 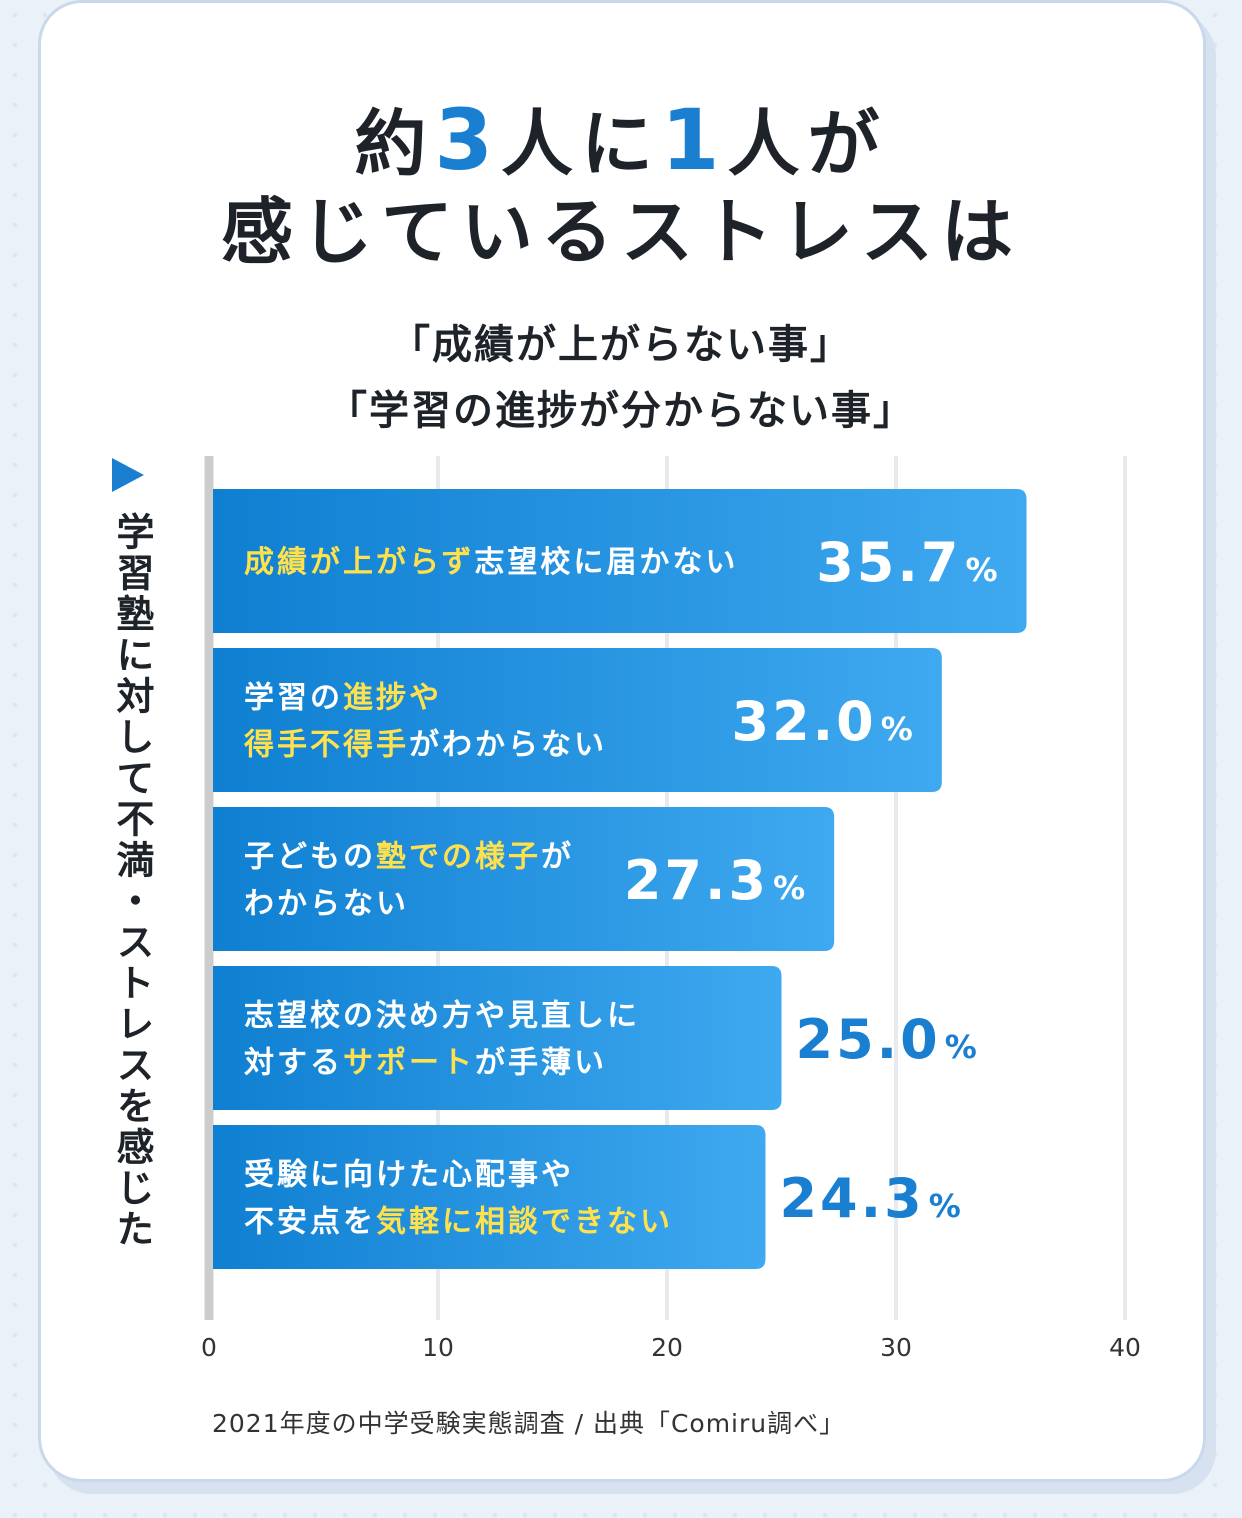 I want to click on category-text: 受験に向けた心配事や, so click(x=409, y=1175).